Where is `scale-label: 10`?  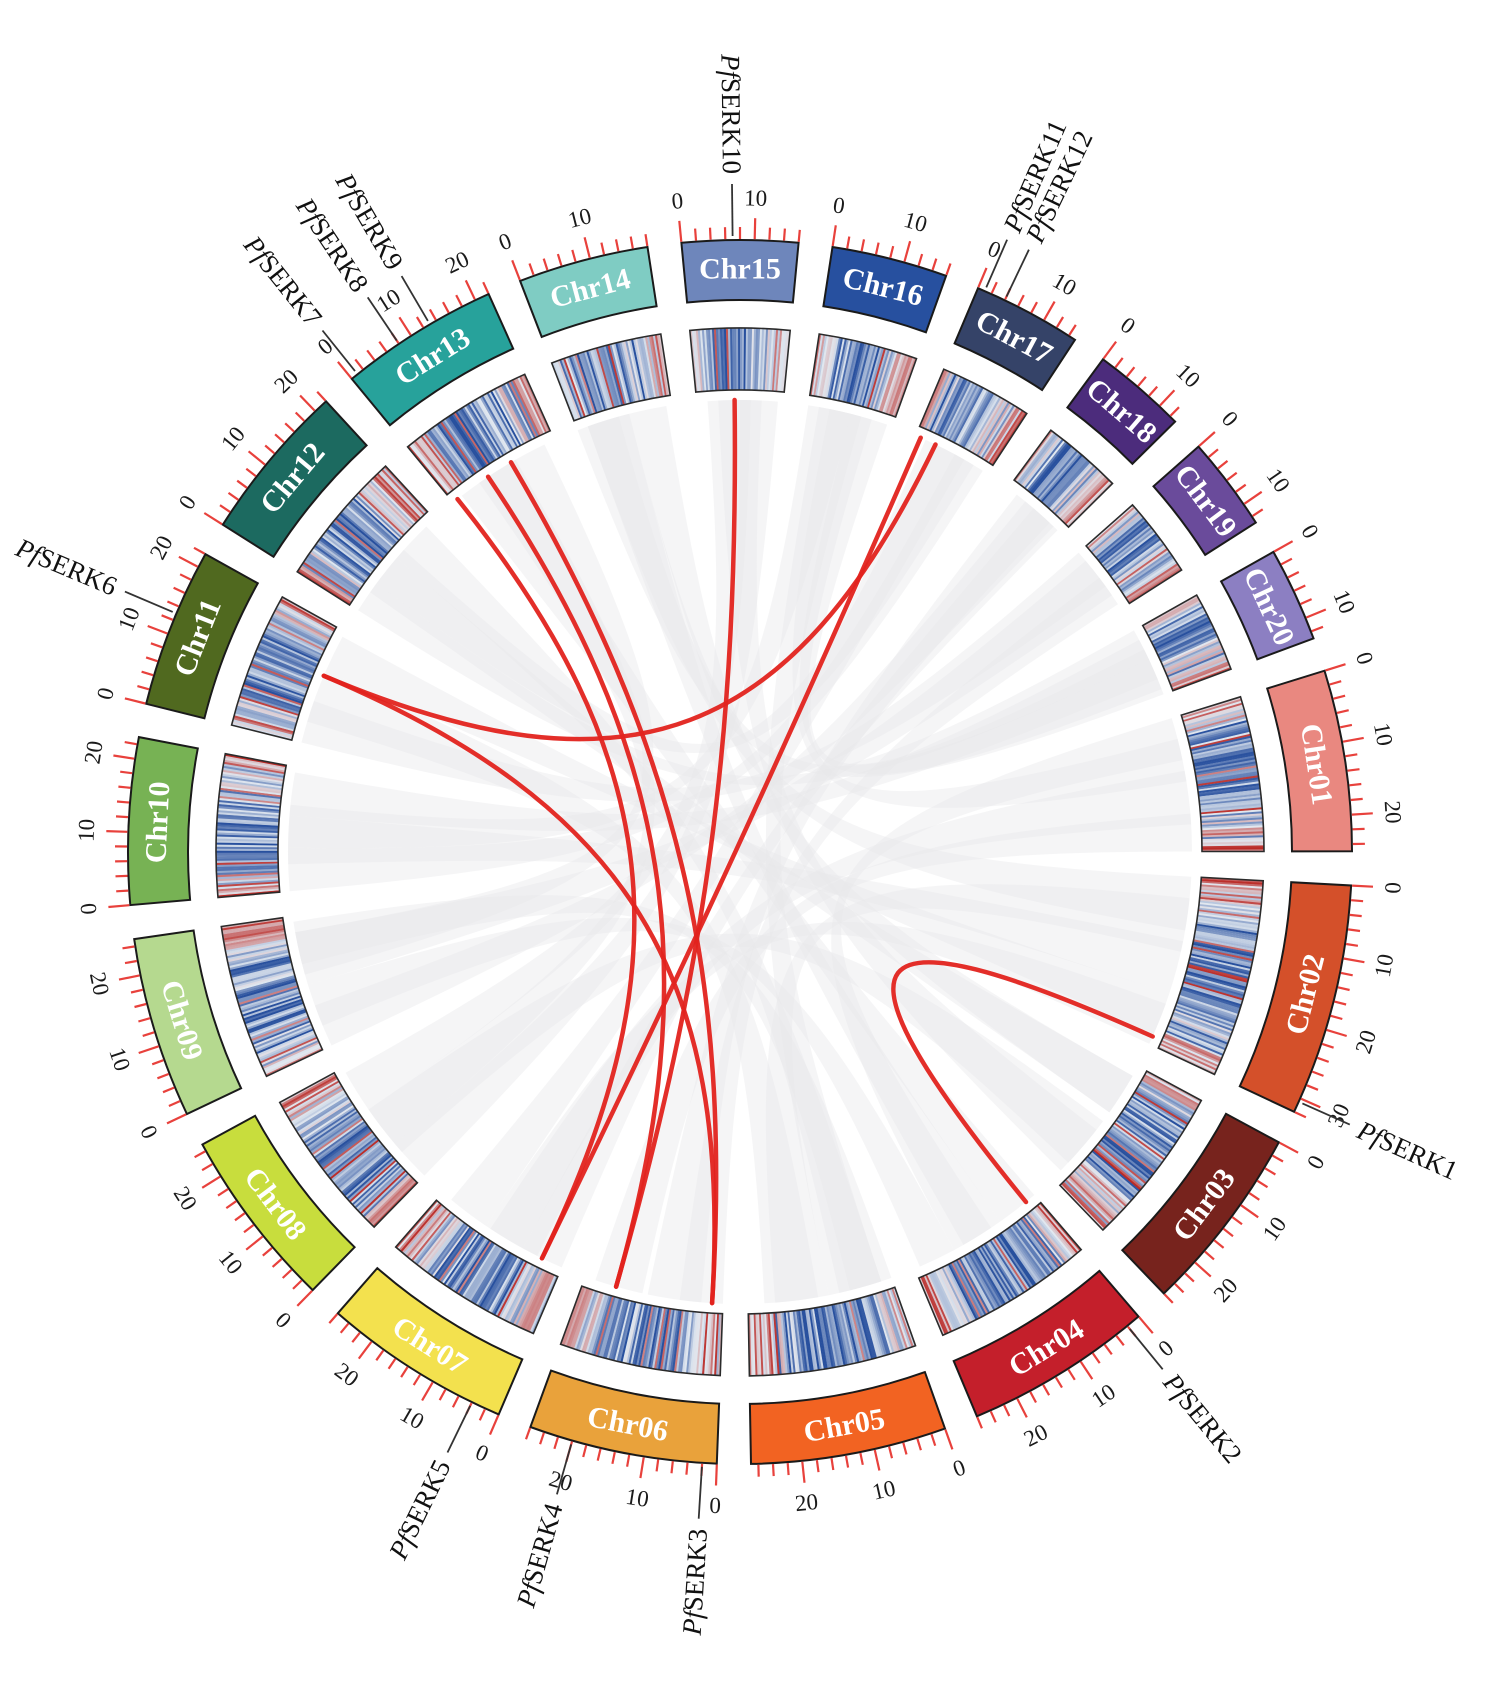
scale-label: 10 is located at coordinates (756, 198).